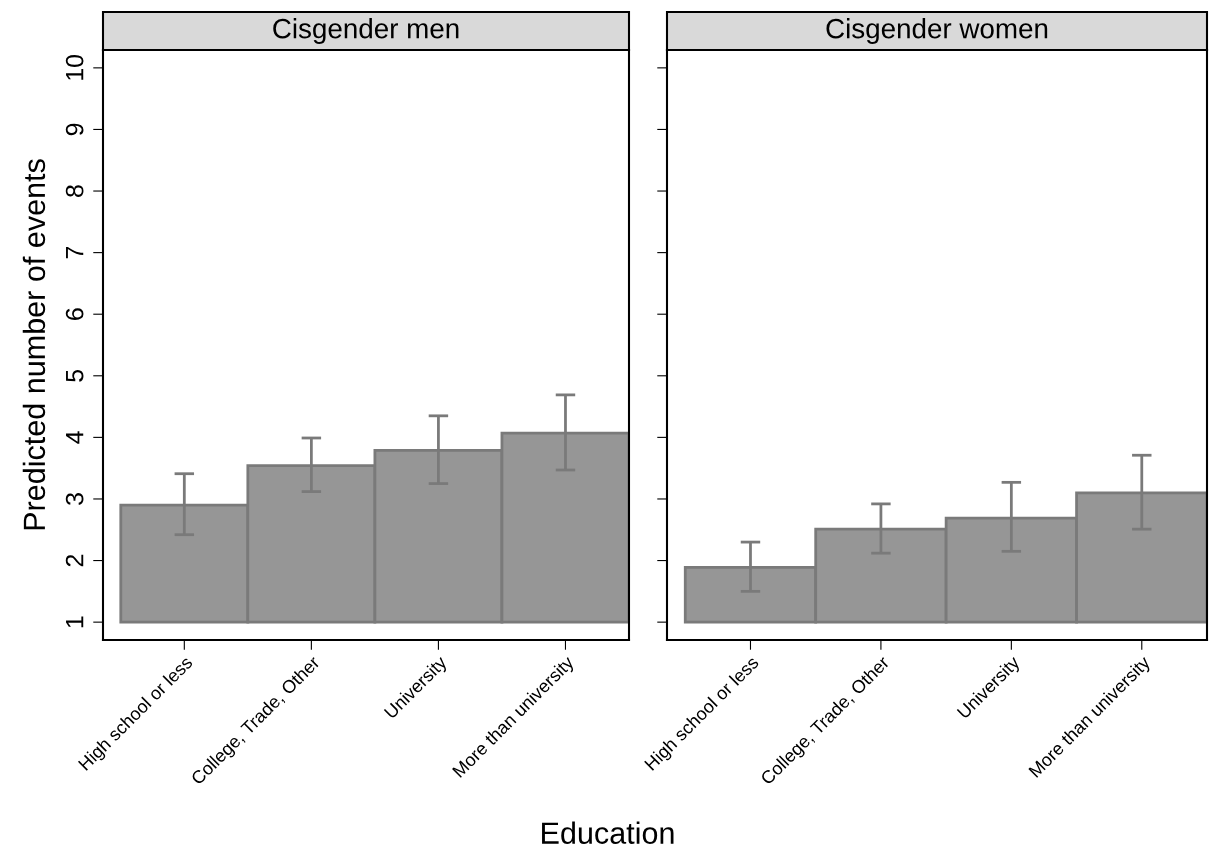 The height and width of the screenshot is (861, 1215). What do you see at coordinates (74, 129) in the screenshot?
I see `y-tick-label: 9` at bounding box center [74, 129].